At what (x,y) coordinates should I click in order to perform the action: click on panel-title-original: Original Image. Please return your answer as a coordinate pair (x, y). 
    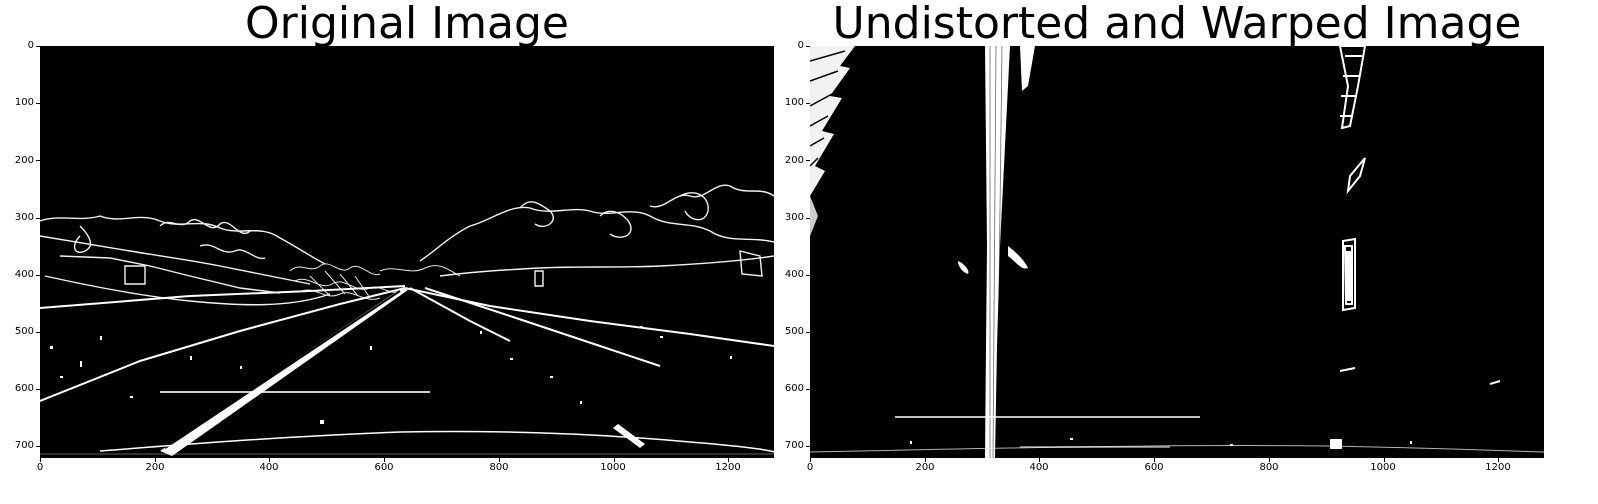
    Looking at the image, I should click on (407, 24).